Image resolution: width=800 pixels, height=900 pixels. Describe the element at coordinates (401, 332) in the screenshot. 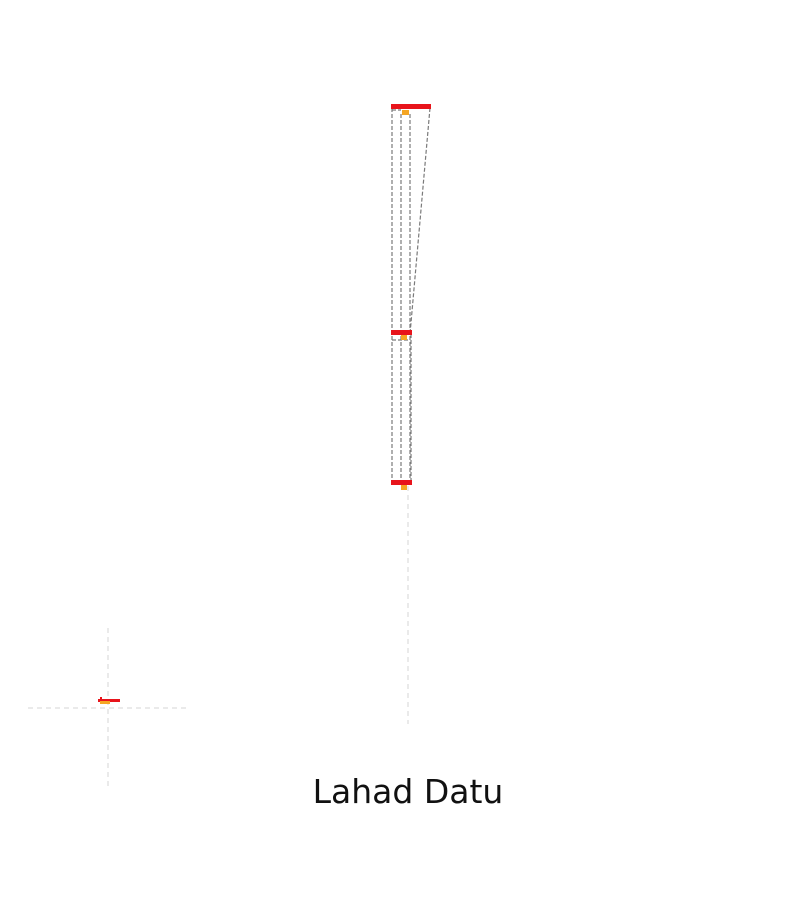

I see `middle-marker-bar` at that location.